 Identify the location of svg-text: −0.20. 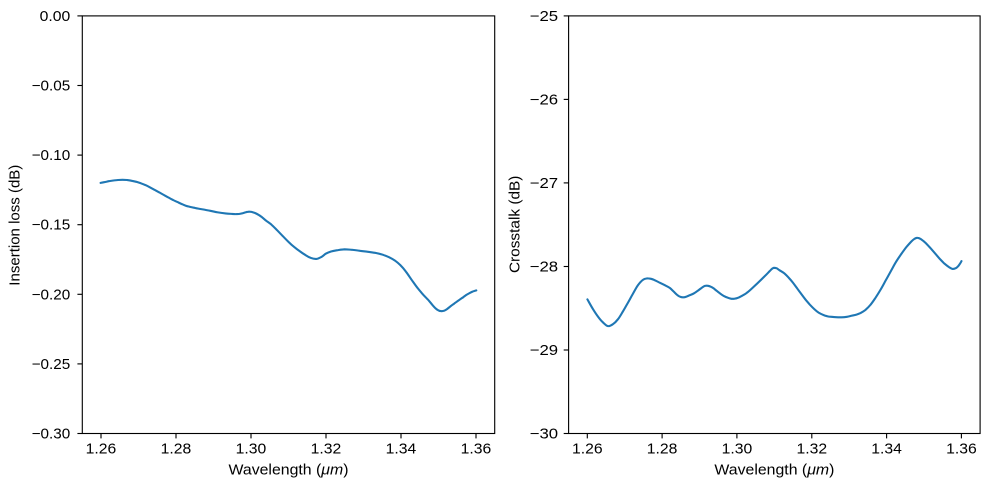
(51, 295).